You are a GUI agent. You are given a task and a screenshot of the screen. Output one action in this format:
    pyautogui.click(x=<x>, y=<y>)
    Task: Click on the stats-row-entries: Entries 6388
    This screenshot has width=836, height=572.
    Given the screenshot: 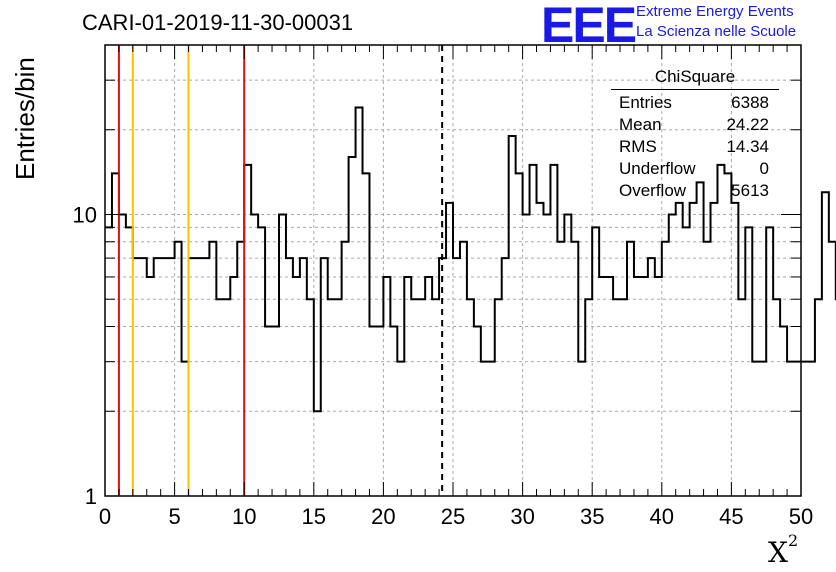 What is the action you would take?
    pyautogui.click(x=695, y=103)
    